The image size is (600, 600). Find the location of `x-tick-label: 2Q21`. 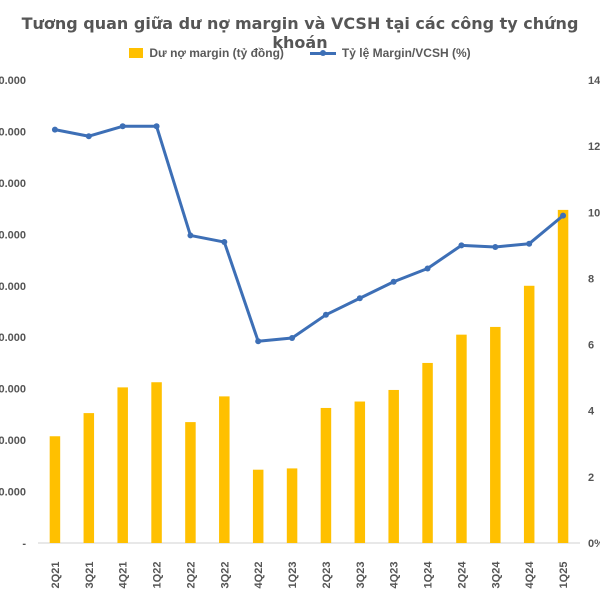

x-tick-label: 2Q21 is located at coordinates (56, 575).